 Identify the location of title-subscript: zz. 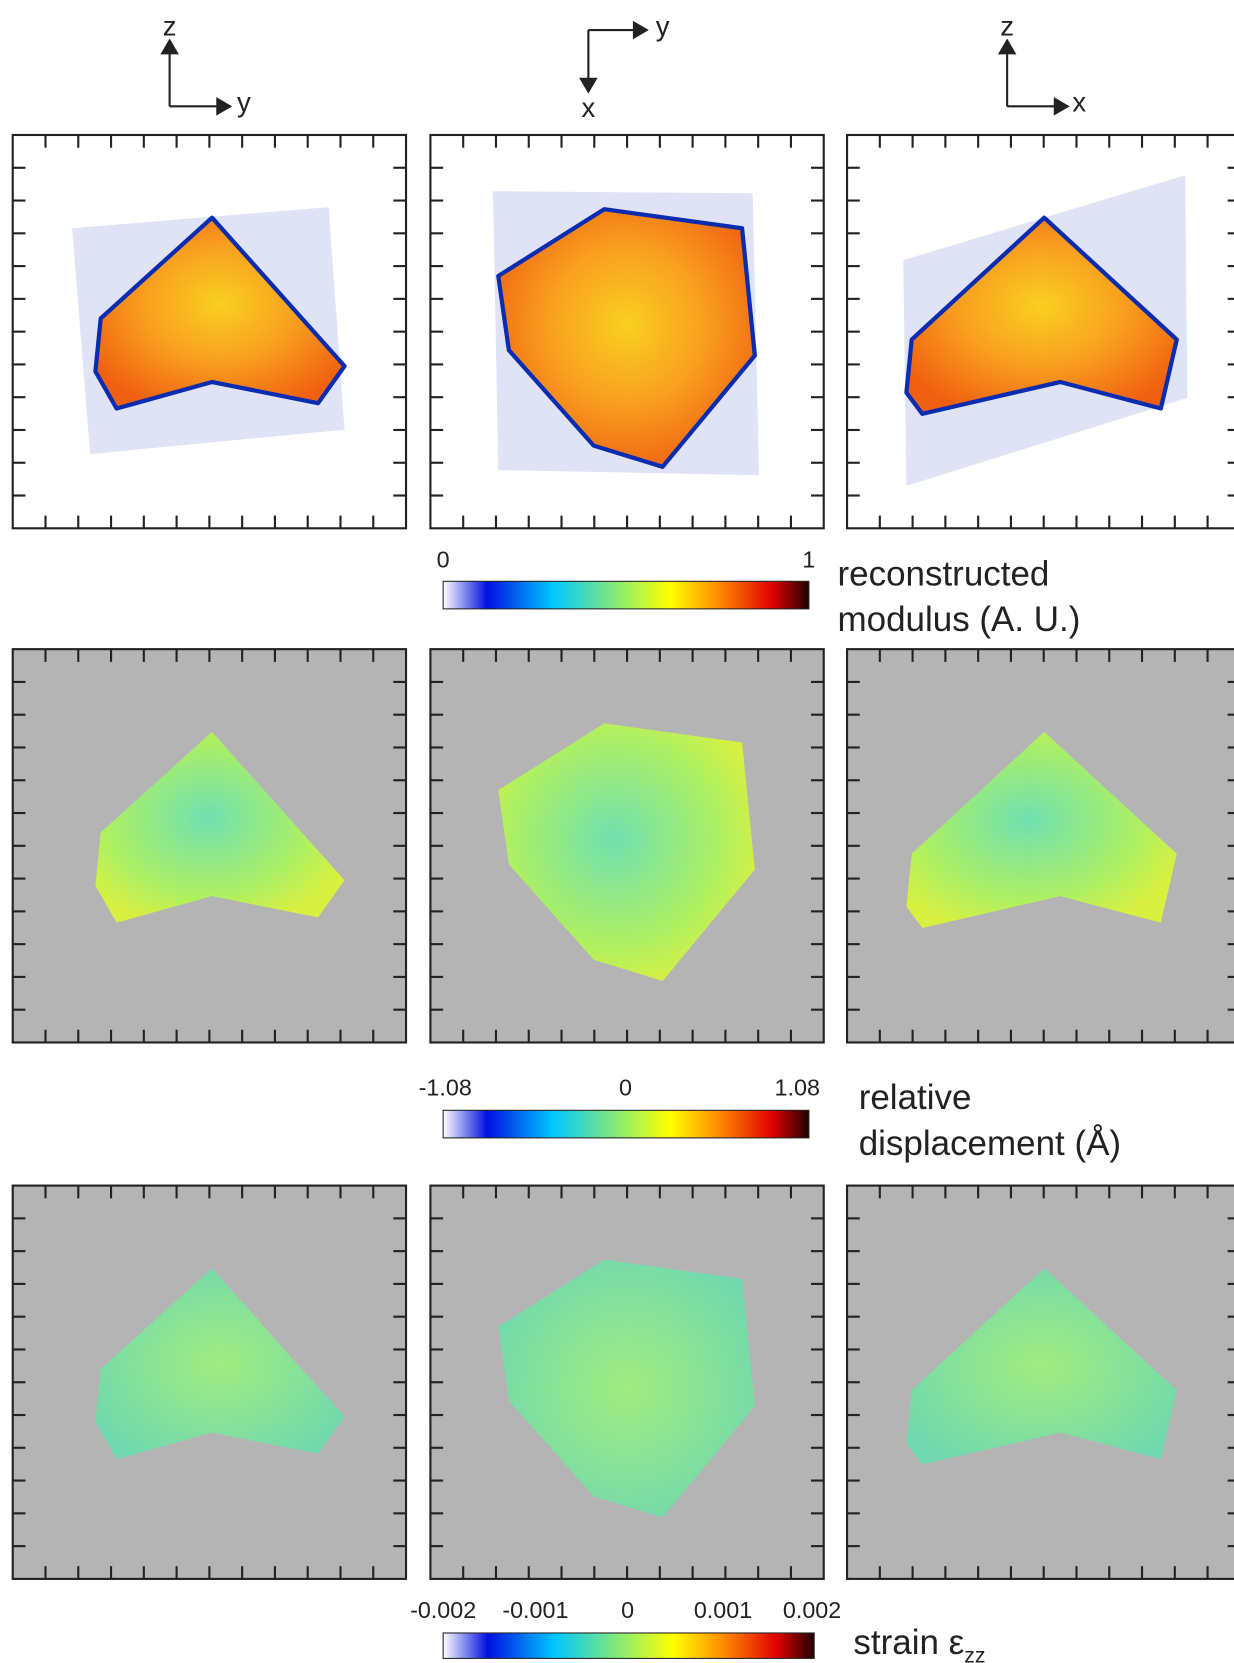
(974, 1654).